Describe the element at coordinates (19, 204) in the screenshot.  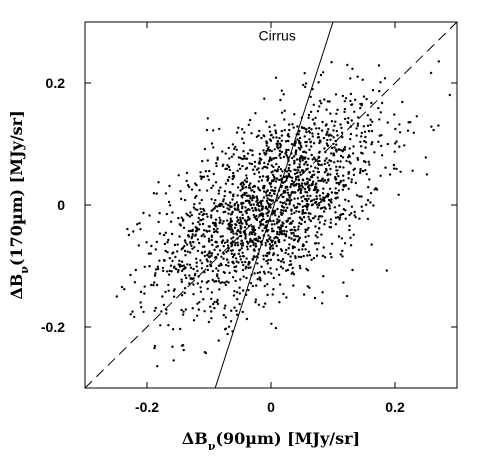
I see `y-axis-title: ΔBν(170µm) [MJy/sr]` at that location.